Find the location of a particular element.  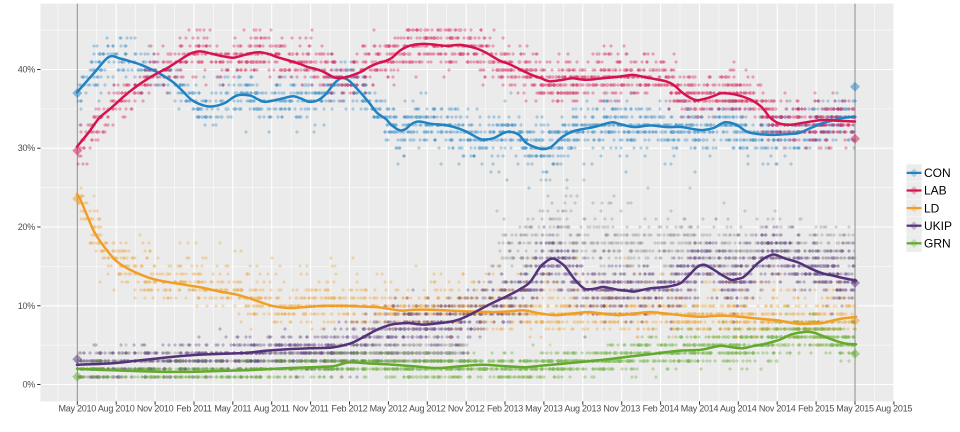

svg-text: Aug 2010 is located at coordinates (116, 409).